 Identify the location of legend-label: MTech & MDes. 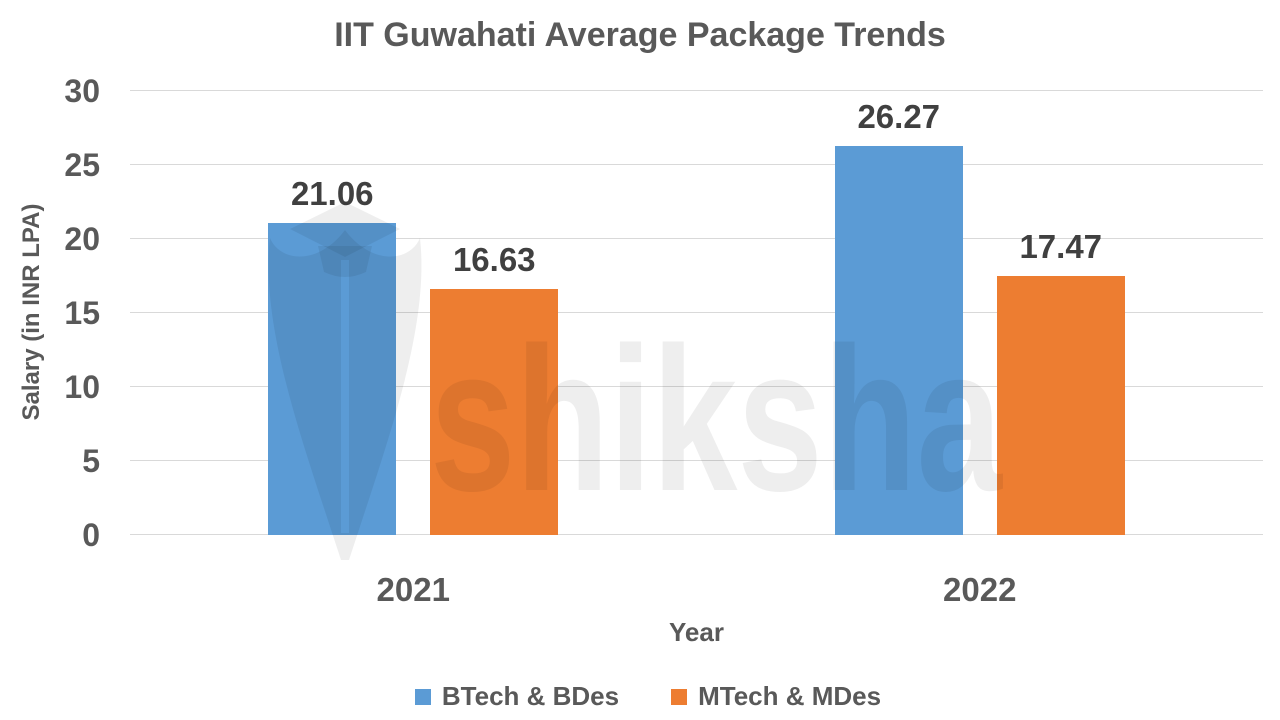
(790, 696).